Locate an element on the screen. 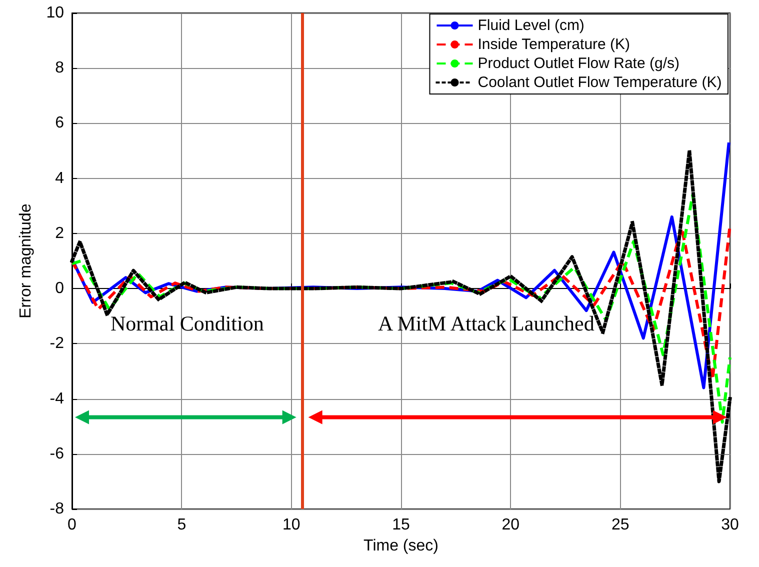 The width and height of the screenshot is (759, 567). y-tick-label: -8 is located at coordinates (57, 509).